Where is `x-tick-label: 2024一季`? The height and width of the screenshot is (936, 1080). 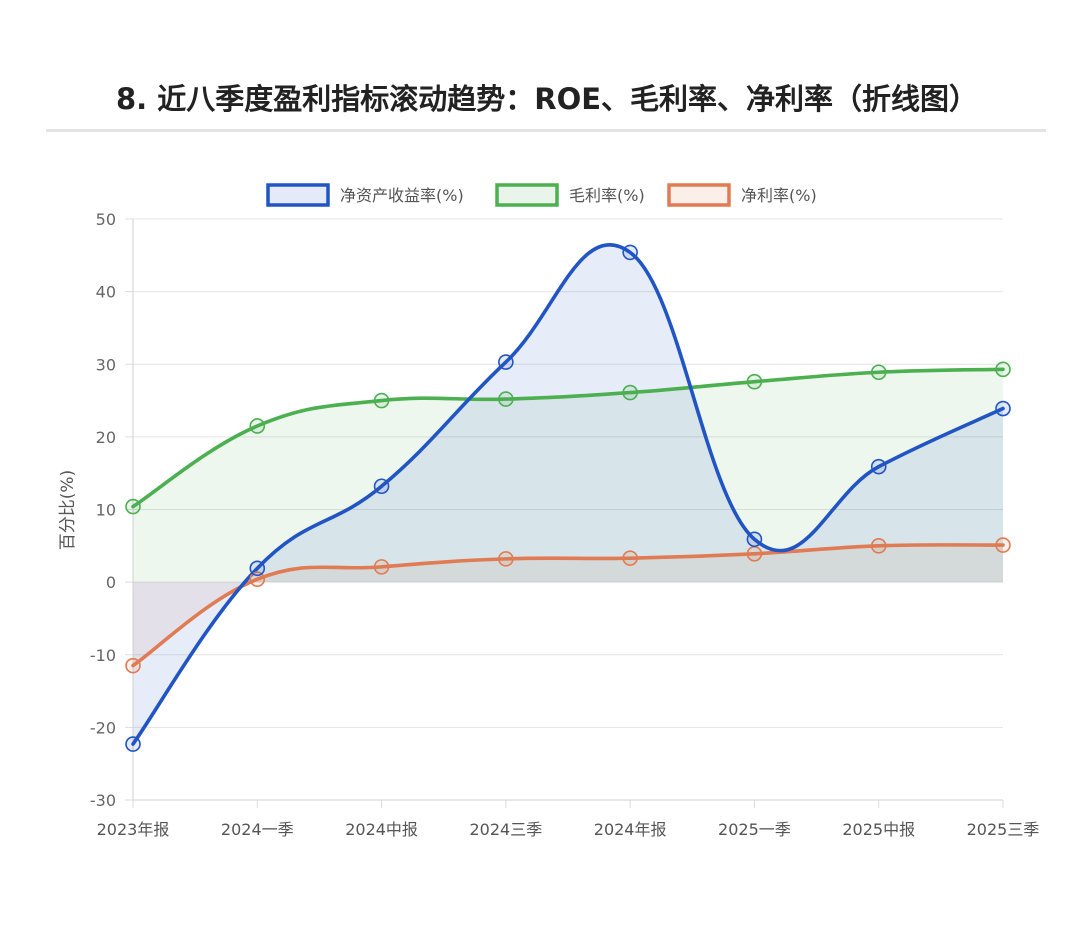 x-tick-label: 2024一季 is located at coordinates (257, 829).